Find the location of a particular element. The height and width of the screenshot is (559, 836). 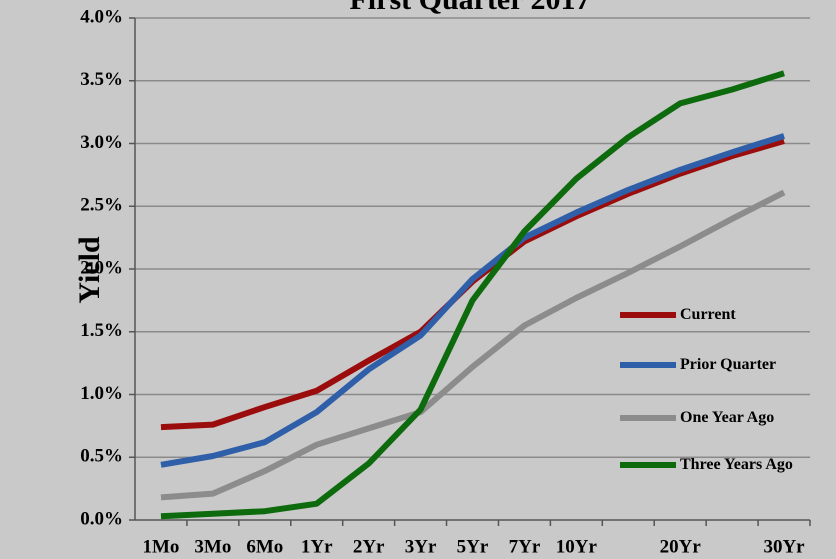

x-tick-label: 7Yr is located at coordinates (525, 546).